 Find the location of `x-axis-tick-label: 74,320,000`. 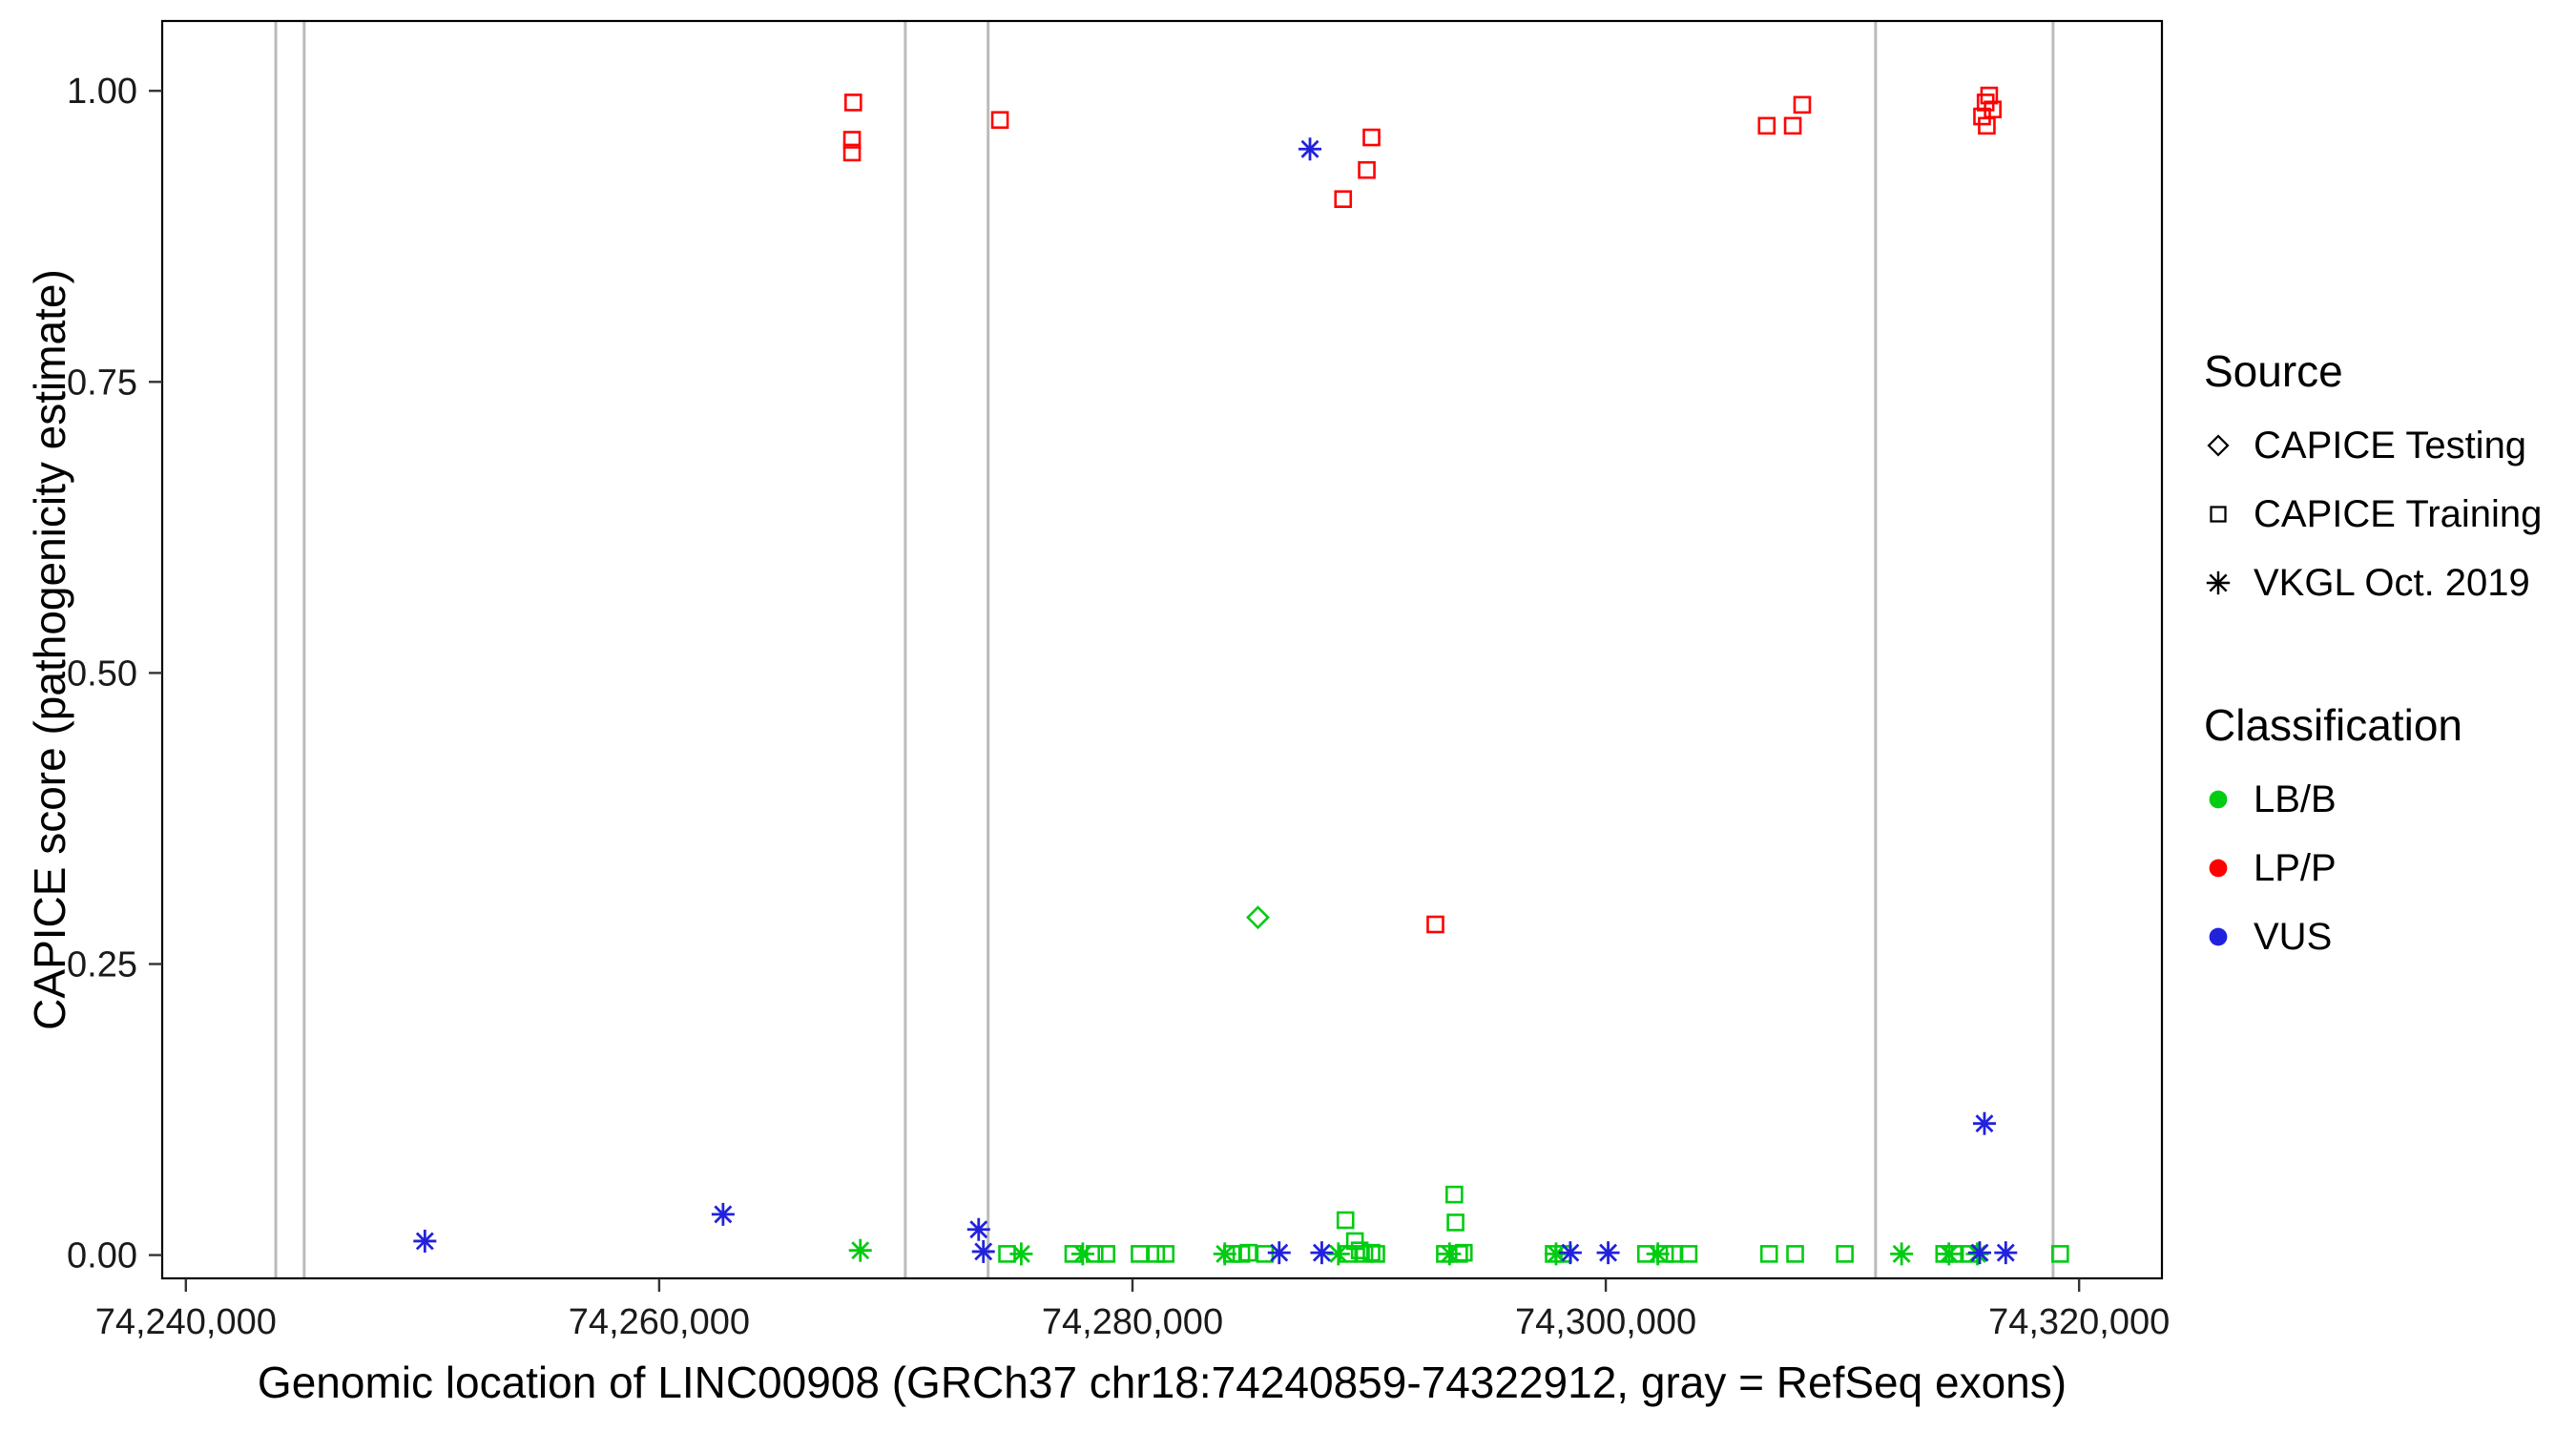

x-axis-tick-label: 74,320,000 is located at coordinates (2079, 1322).